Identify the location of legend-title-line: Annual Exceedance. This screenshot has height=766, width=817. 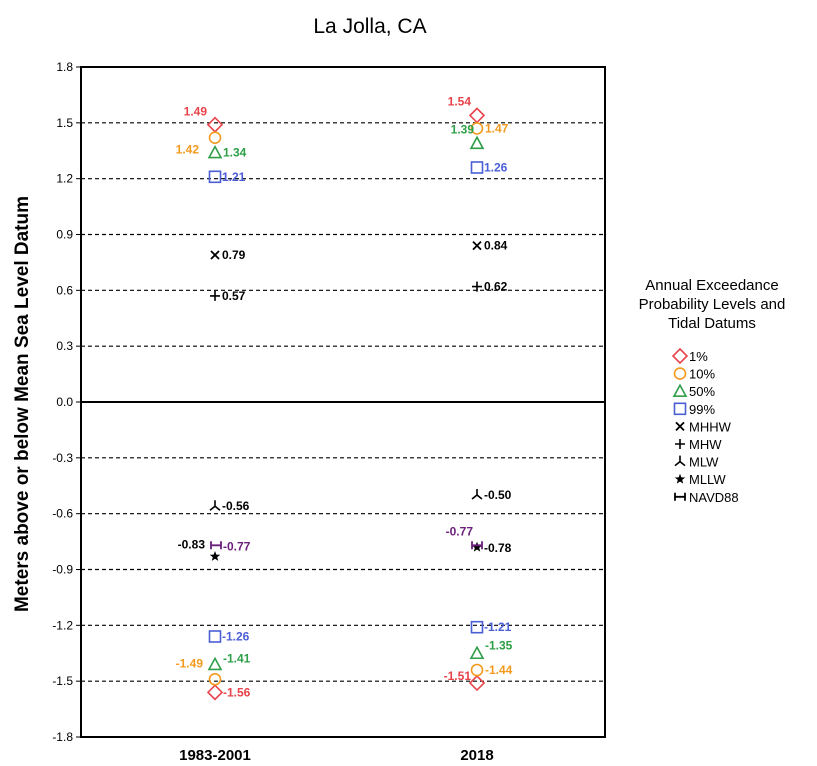
(711, 285).